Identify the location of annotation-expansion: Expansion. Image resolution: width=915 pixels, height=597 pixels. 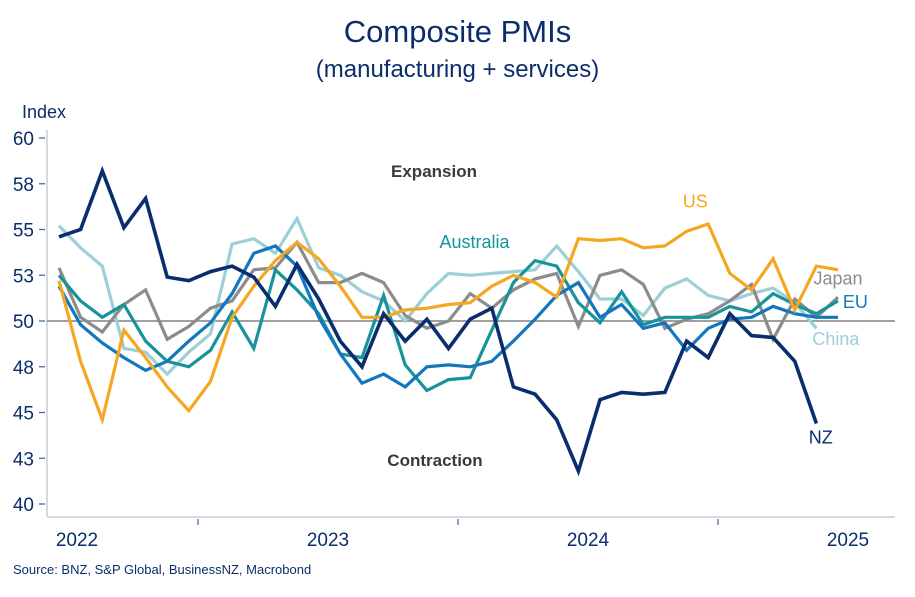
(434, 171).